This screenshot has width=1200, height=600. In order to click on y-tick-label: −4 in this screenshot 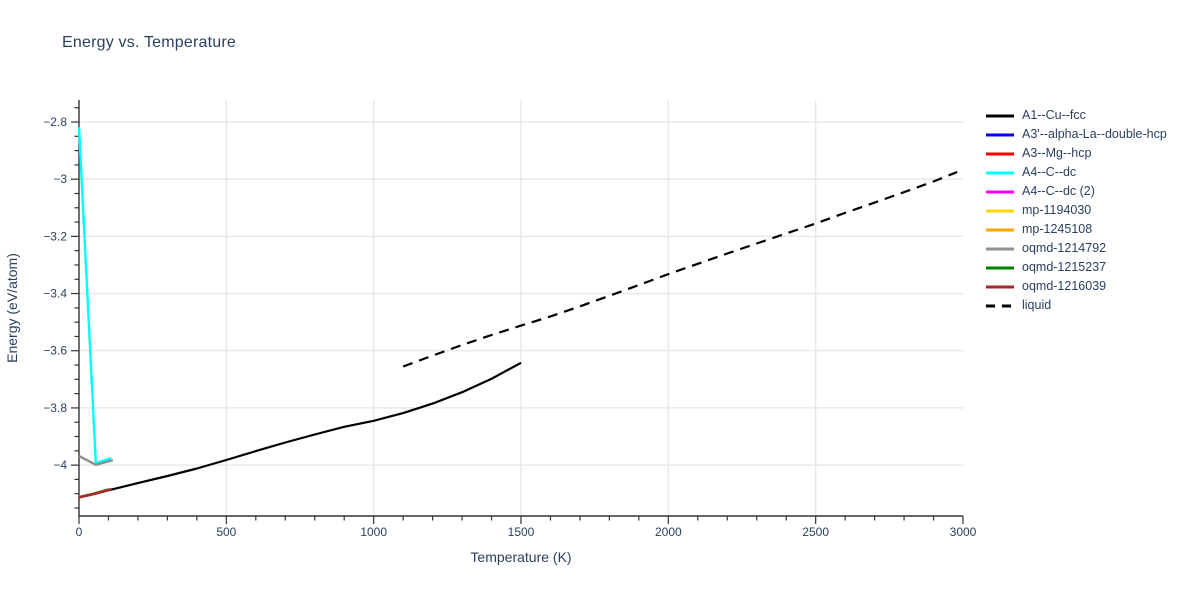, I will do `click(60, 465)`.